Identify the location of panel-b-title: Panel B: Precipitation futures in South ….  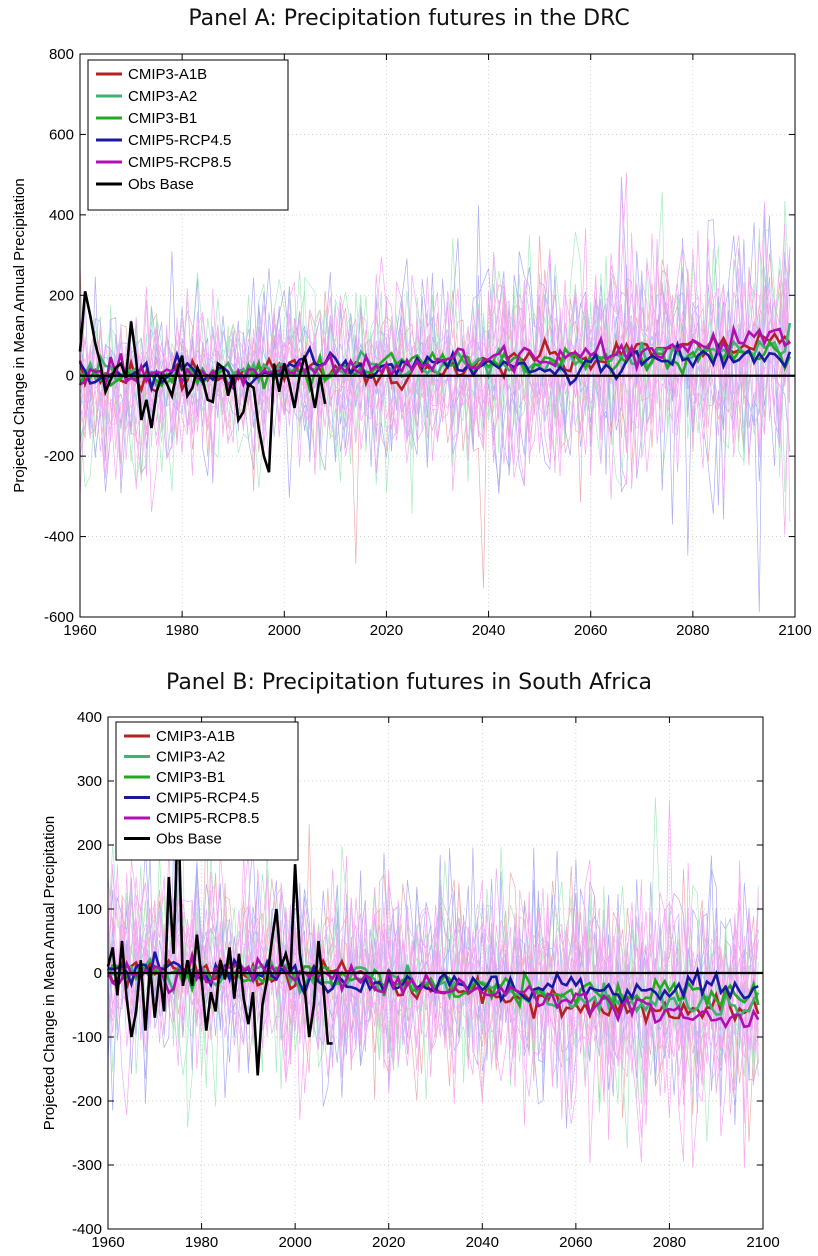
(409, 682).